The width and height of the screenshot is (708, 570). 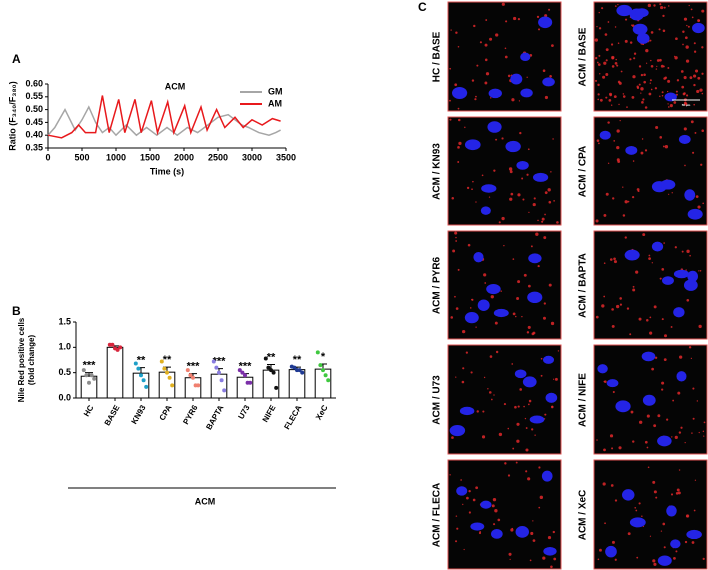 What do you see at coordinates (504, 285) in the screenshot?
I see `image-frame` at bounding box center [504, 285].